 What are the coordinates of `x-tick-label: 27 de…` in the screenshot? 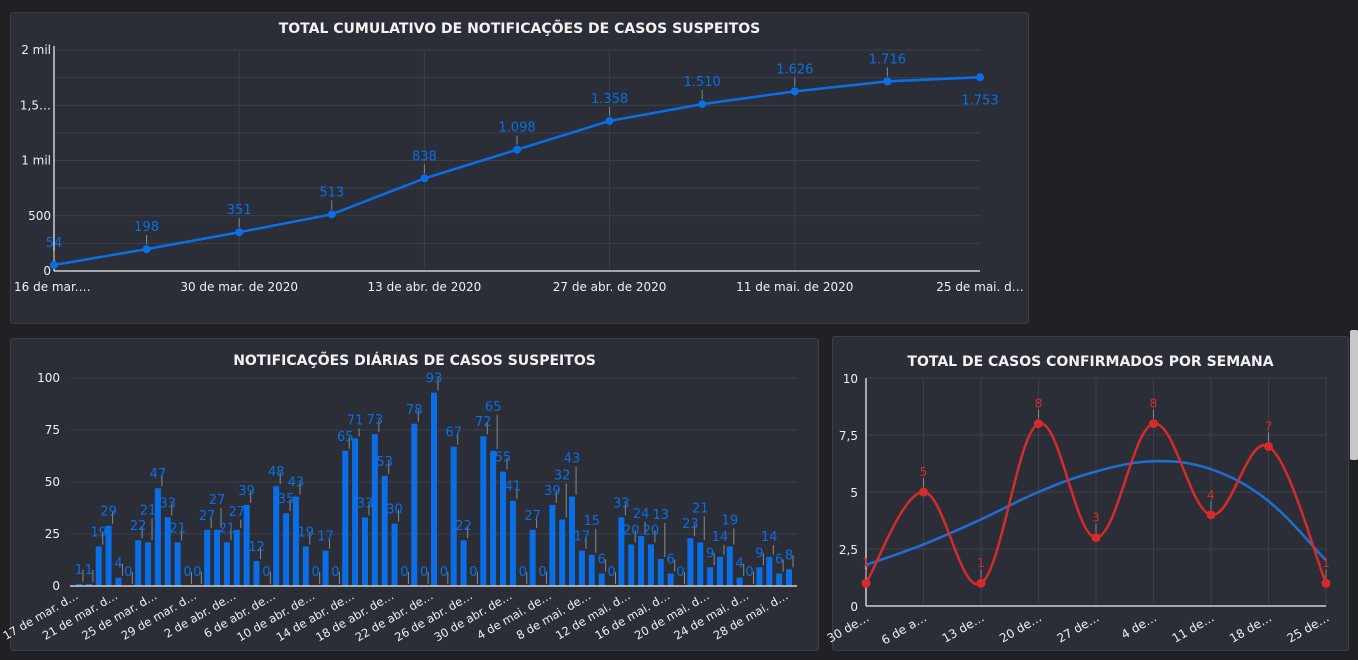 It's located at (1078, 627).